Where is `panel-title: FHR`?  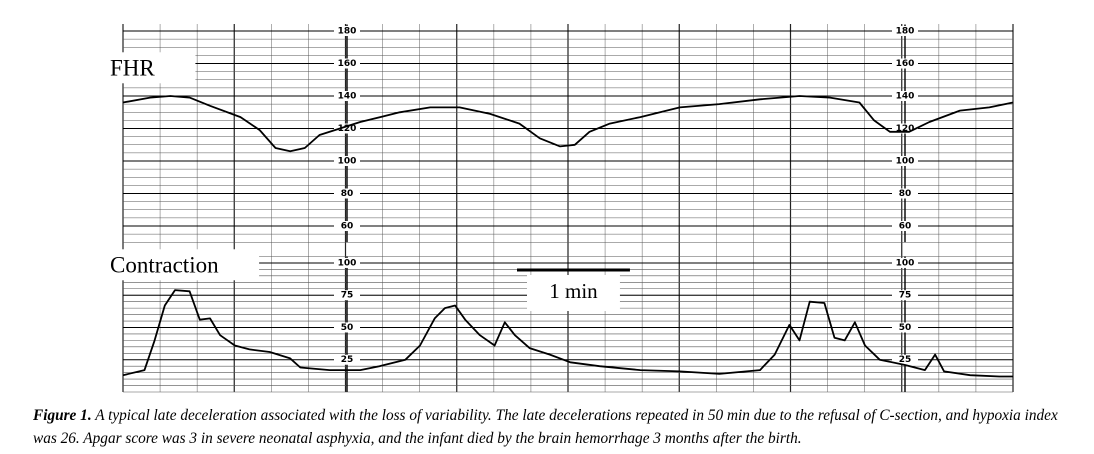
panel-title: FHR is located at coordinates (132, 67).